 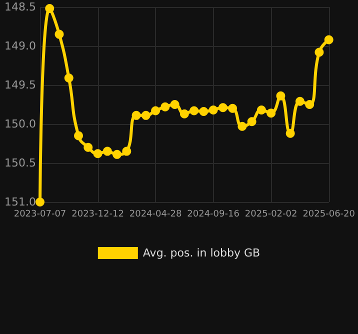 What do you see at coordinates (98, 215) in the screenshot?
I see `x-tick-label: 2023-12-12` at bounding box center [98, 215].